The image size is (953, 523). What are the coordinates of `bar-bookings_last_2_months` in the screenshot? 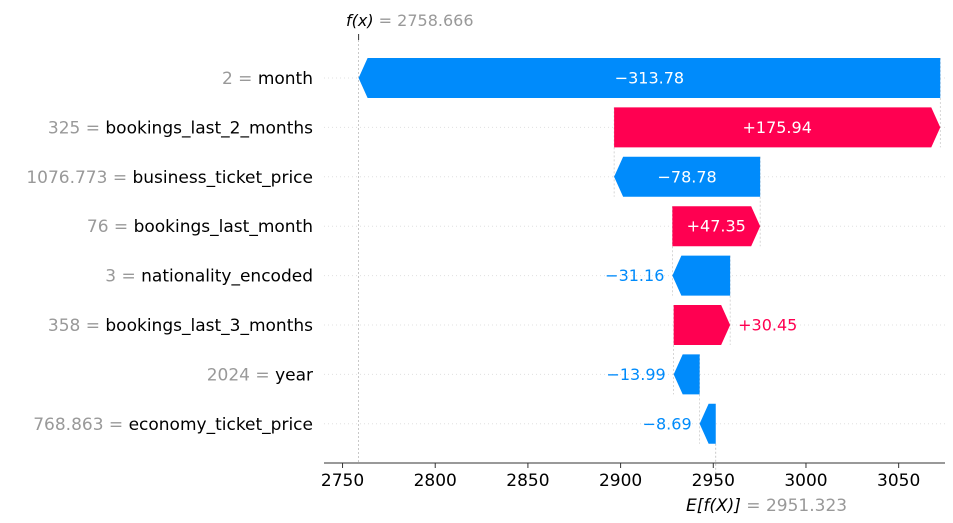 It's located at (777, 127).